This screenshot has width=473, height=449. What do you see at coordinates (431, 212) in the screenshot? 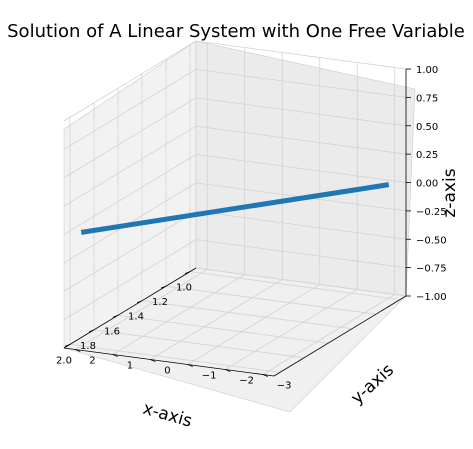
I see `z-tick-label: −0.25` at bounding box center [431, 212].